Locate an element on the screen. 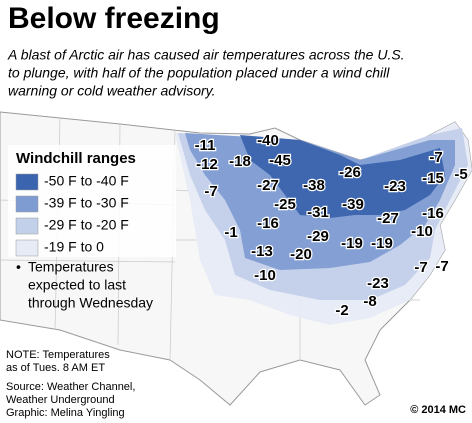  temperature-label: -8 is located at coordinates (369, 301).